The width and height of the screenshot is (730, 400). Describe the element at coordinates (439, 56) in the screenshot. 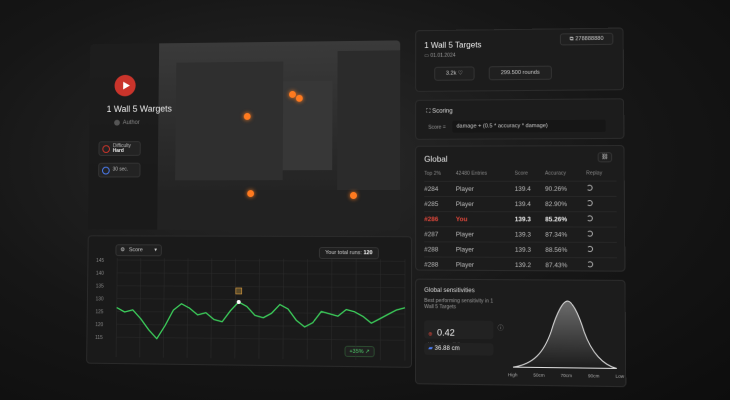

I see `info-date: ▭ 01.01.2024` at that location.